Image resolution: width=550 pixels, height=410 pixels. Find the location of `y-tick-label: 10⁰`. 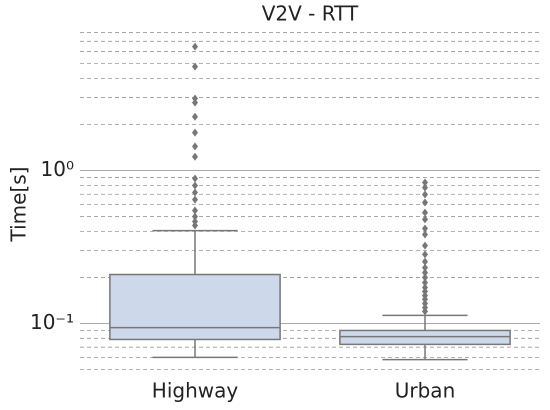

y-tick-label: 10⁰ is located at coordinates (57, 169).